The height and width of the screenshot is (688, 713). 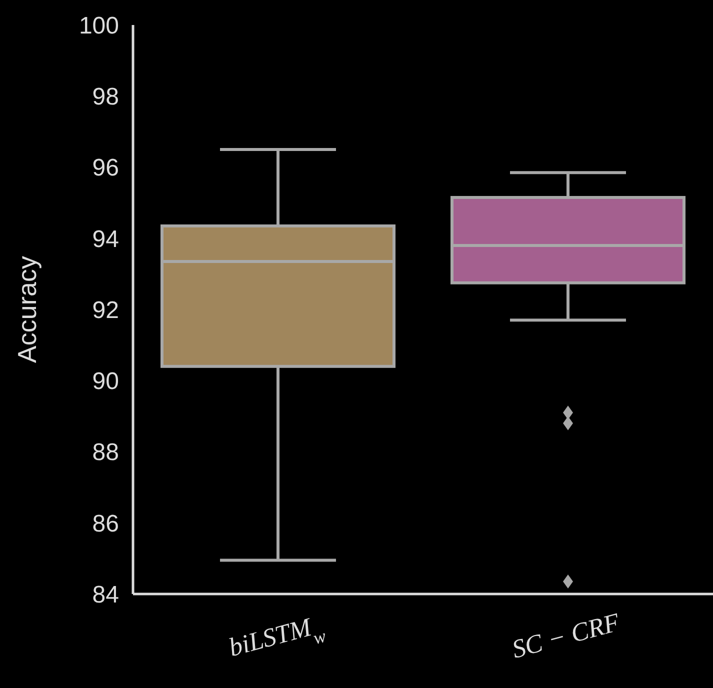 What do you see at coordinates (105, 310) in the screenshot?
I see `y-tick-label: 92` at bounding box center [105, 310].